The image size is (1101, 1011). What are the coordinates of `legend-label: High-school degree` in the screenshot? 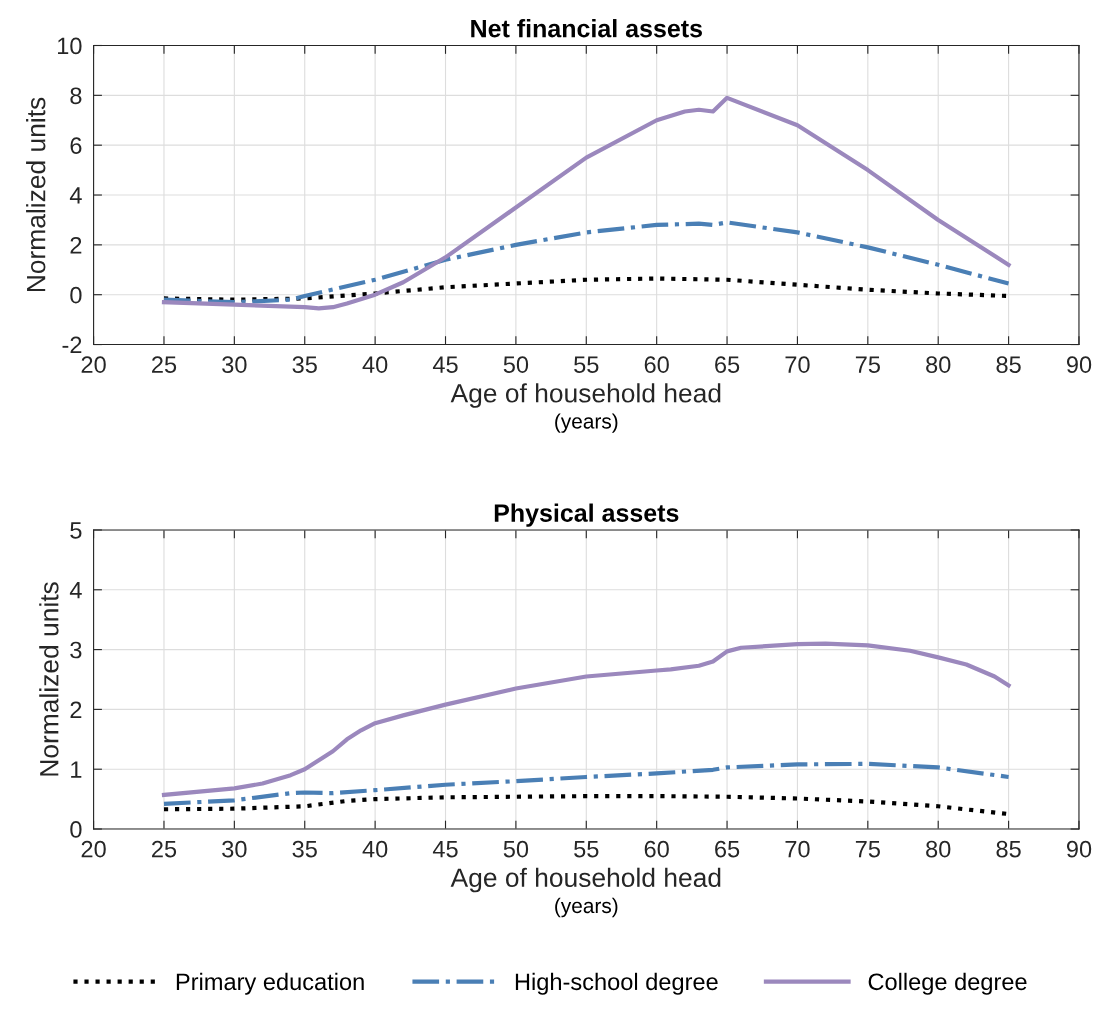 It's located at (616, 983).